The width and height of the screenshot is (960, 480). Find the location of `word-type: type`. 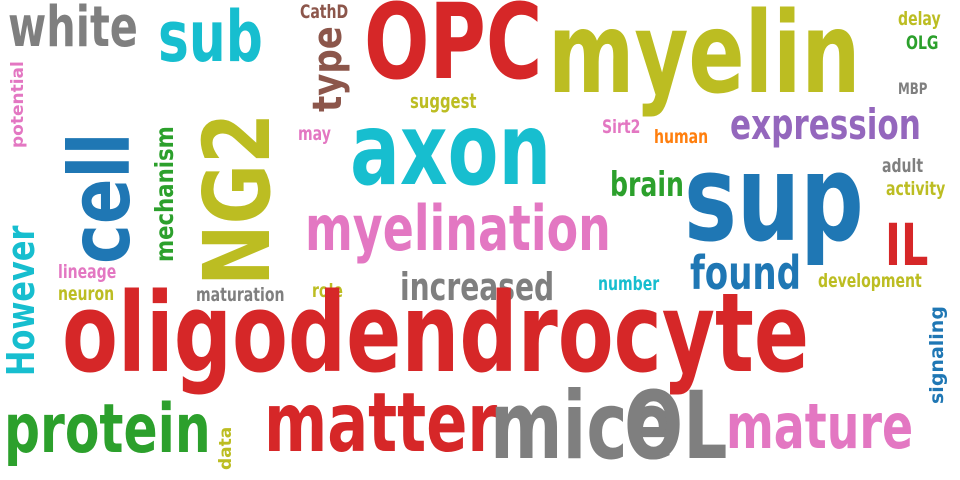

word-type: type is located at coordinates (328, 69).